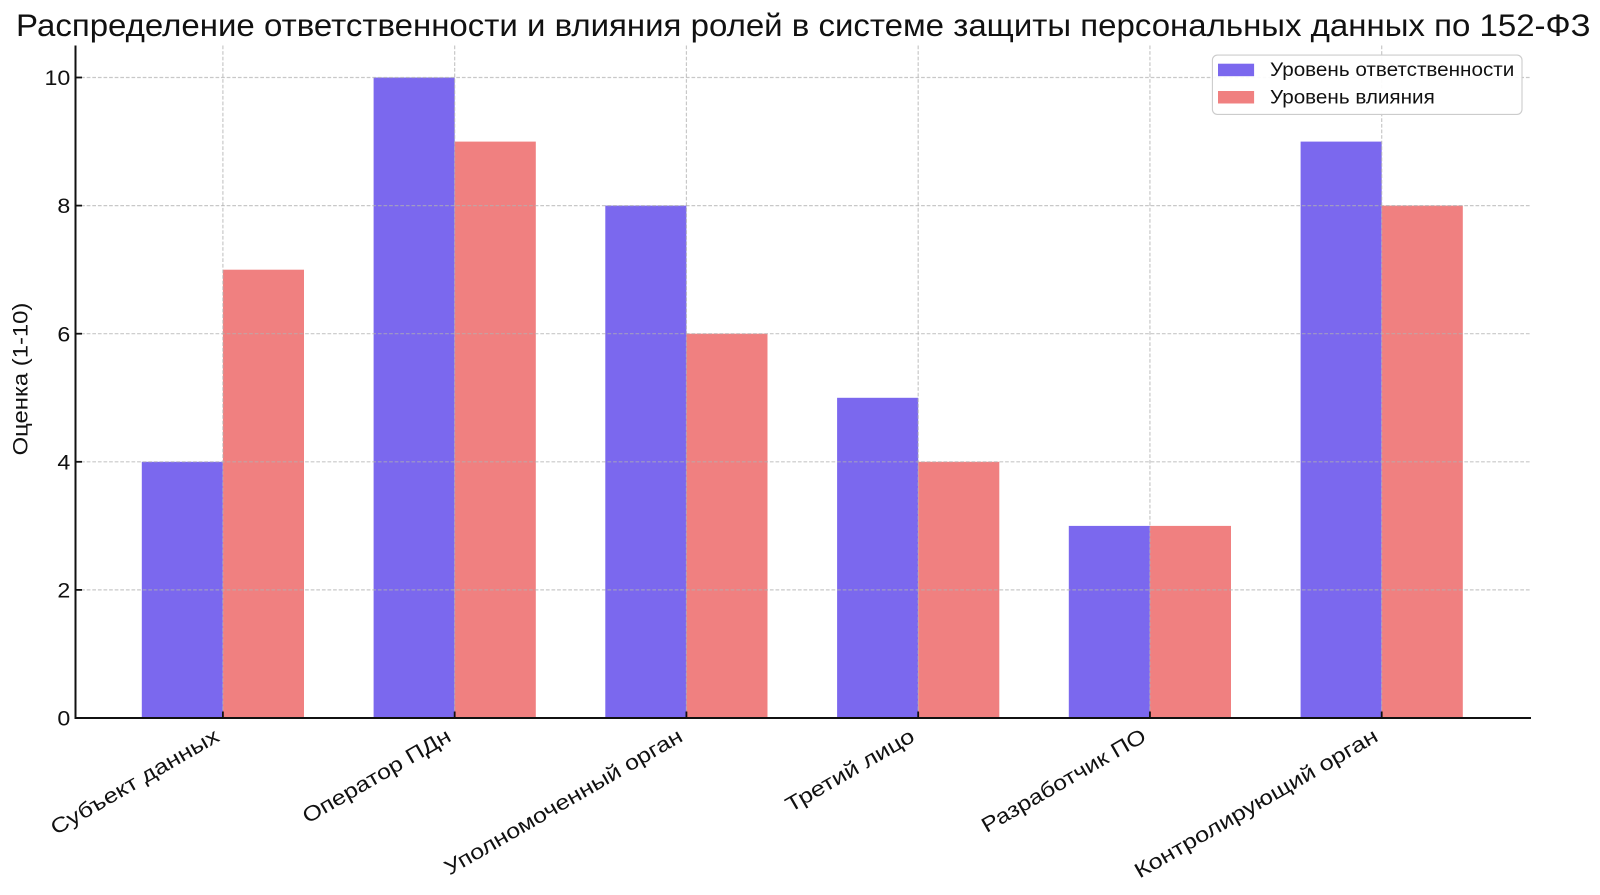 This screenshot has height=895, width=1600. What do you see at coordinates (20, 379) in the screenshot?
I see `svg-text: Оценка (1-10)` at bounding box center [20, 379].